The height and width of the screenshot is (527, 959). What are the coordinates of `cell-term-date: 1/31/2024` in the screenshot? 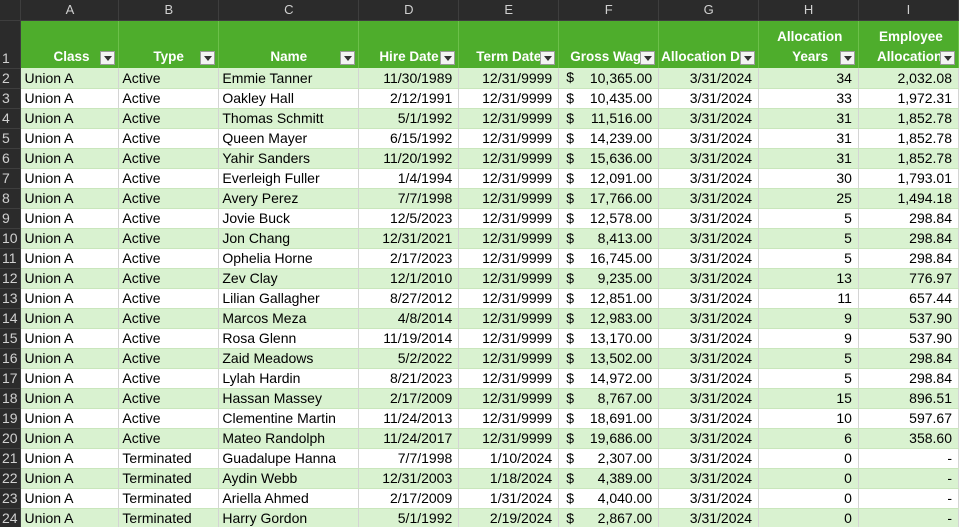 It's located at (509, 498).